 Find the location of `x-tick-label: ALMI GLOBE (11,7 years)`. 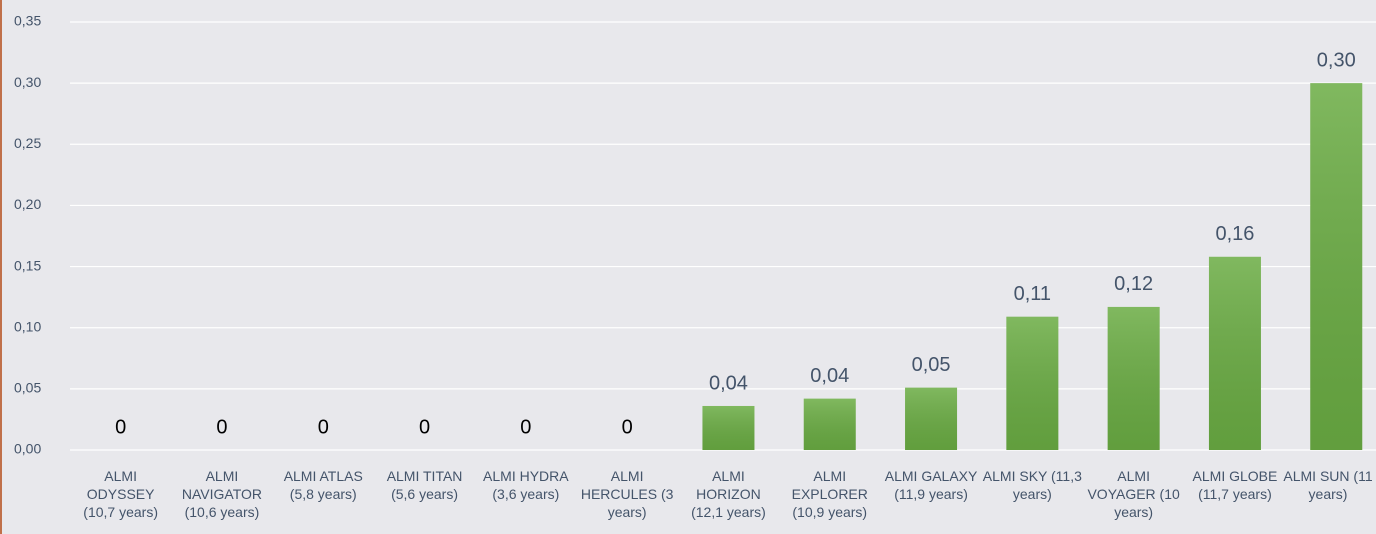

x-tick-label: ALMI GLOBE (11,7 years) is located at coordinates (1235, 485).